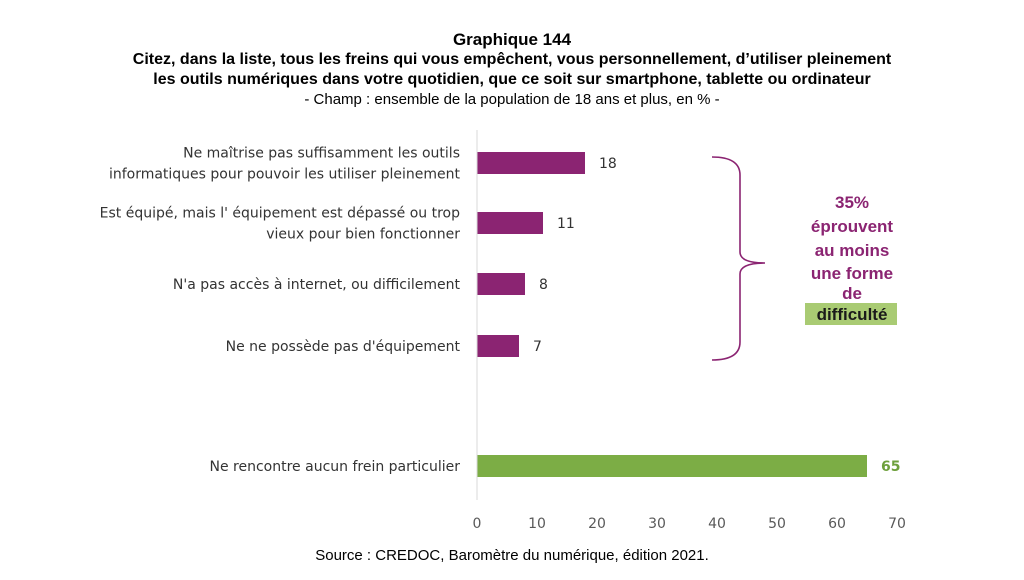  I want to click on annotation-line-4: une forme, so click(852, 273).